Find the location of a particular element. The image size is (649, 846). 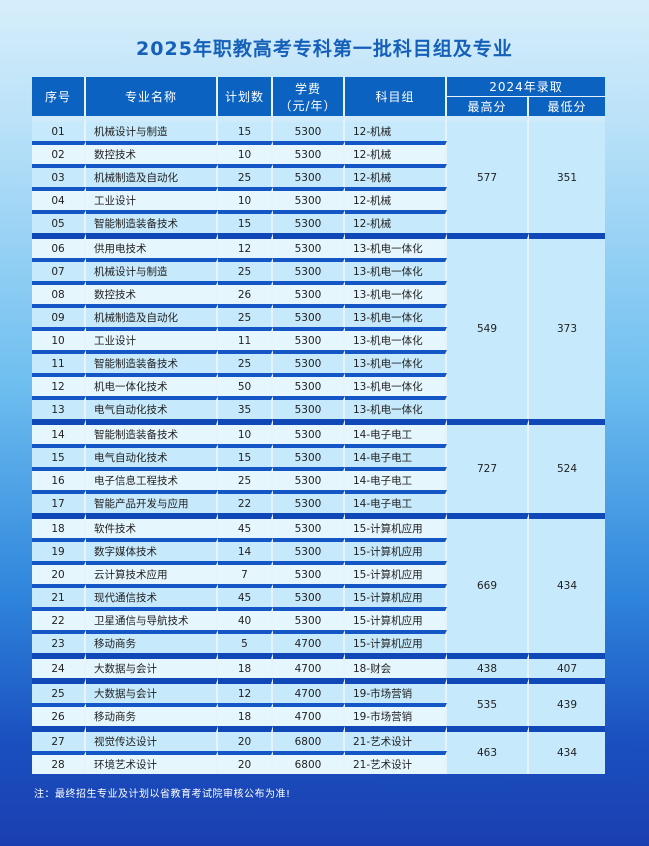

cell-max-score: 727 is located at coordinates (488, 466).